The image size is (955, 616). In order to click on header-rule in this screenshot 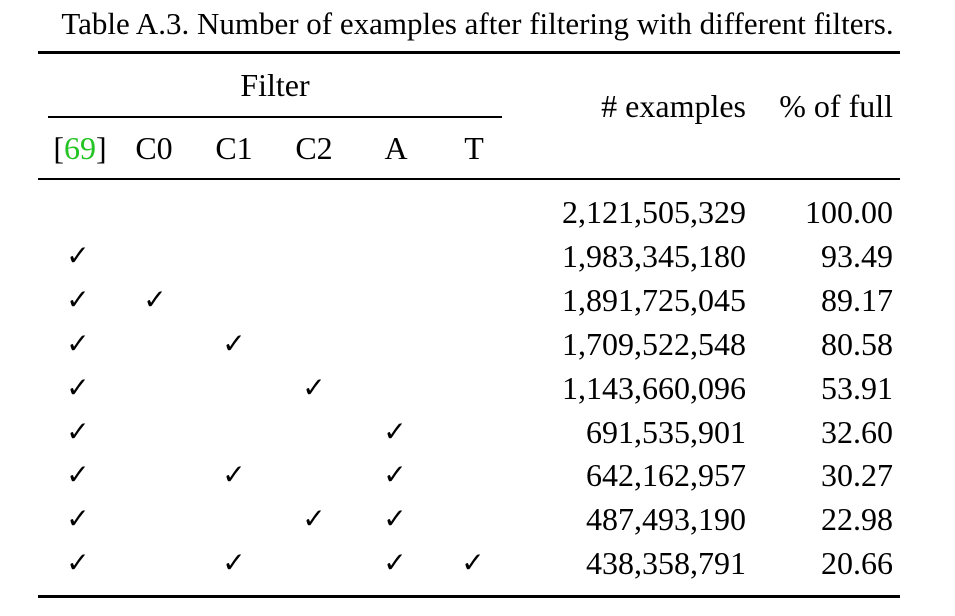, I will do `click(469, 179)`.